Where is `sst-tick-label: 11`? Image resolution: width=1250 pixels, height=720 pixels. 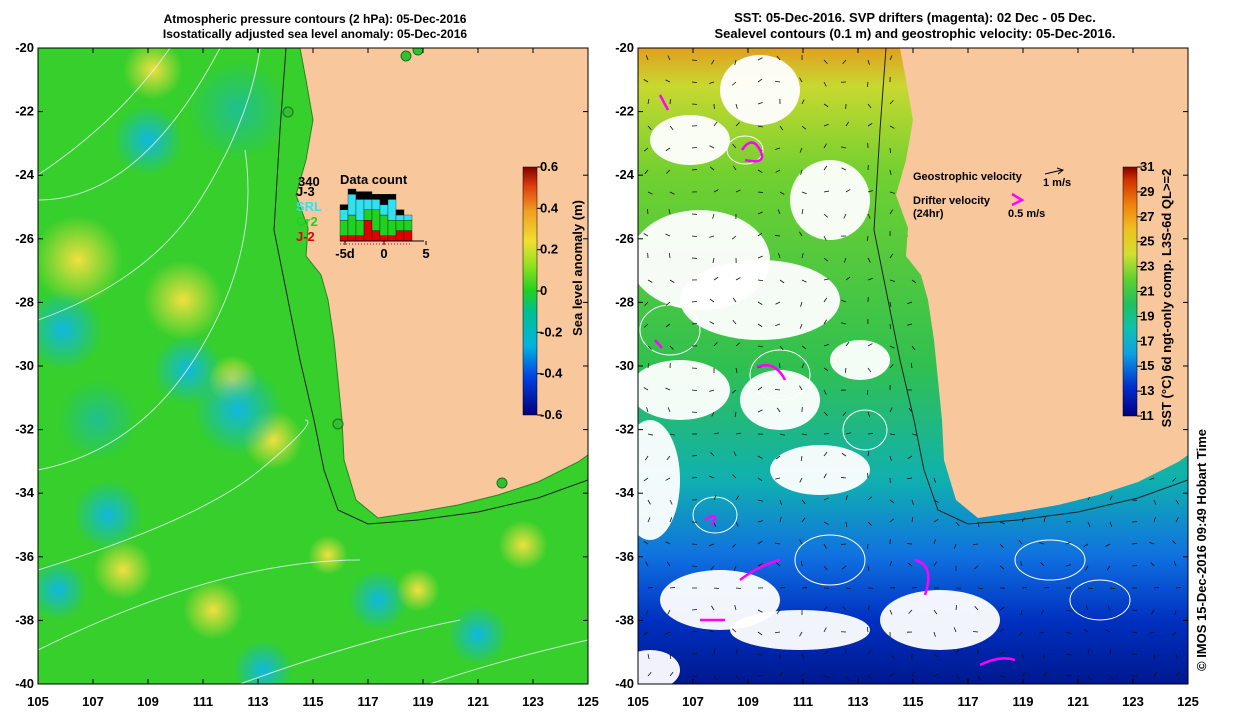
sst-tick-label: 11 is located at coordinates (1147, 415).